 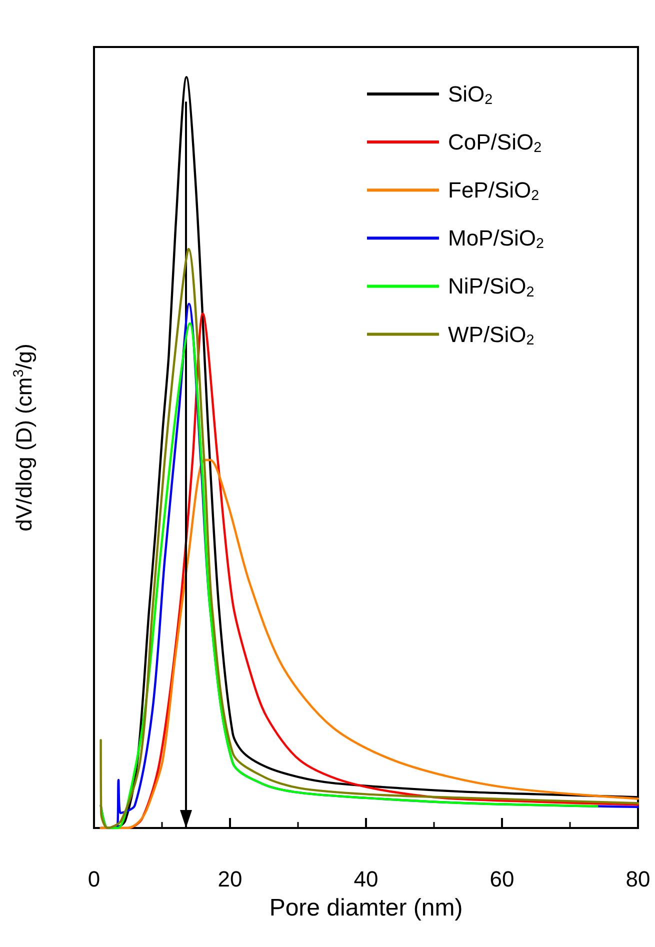 What do you see at coordinates (638, 879) in the screenshot?
I see `x-tick-label: 80` at bounding box center [638, 879].